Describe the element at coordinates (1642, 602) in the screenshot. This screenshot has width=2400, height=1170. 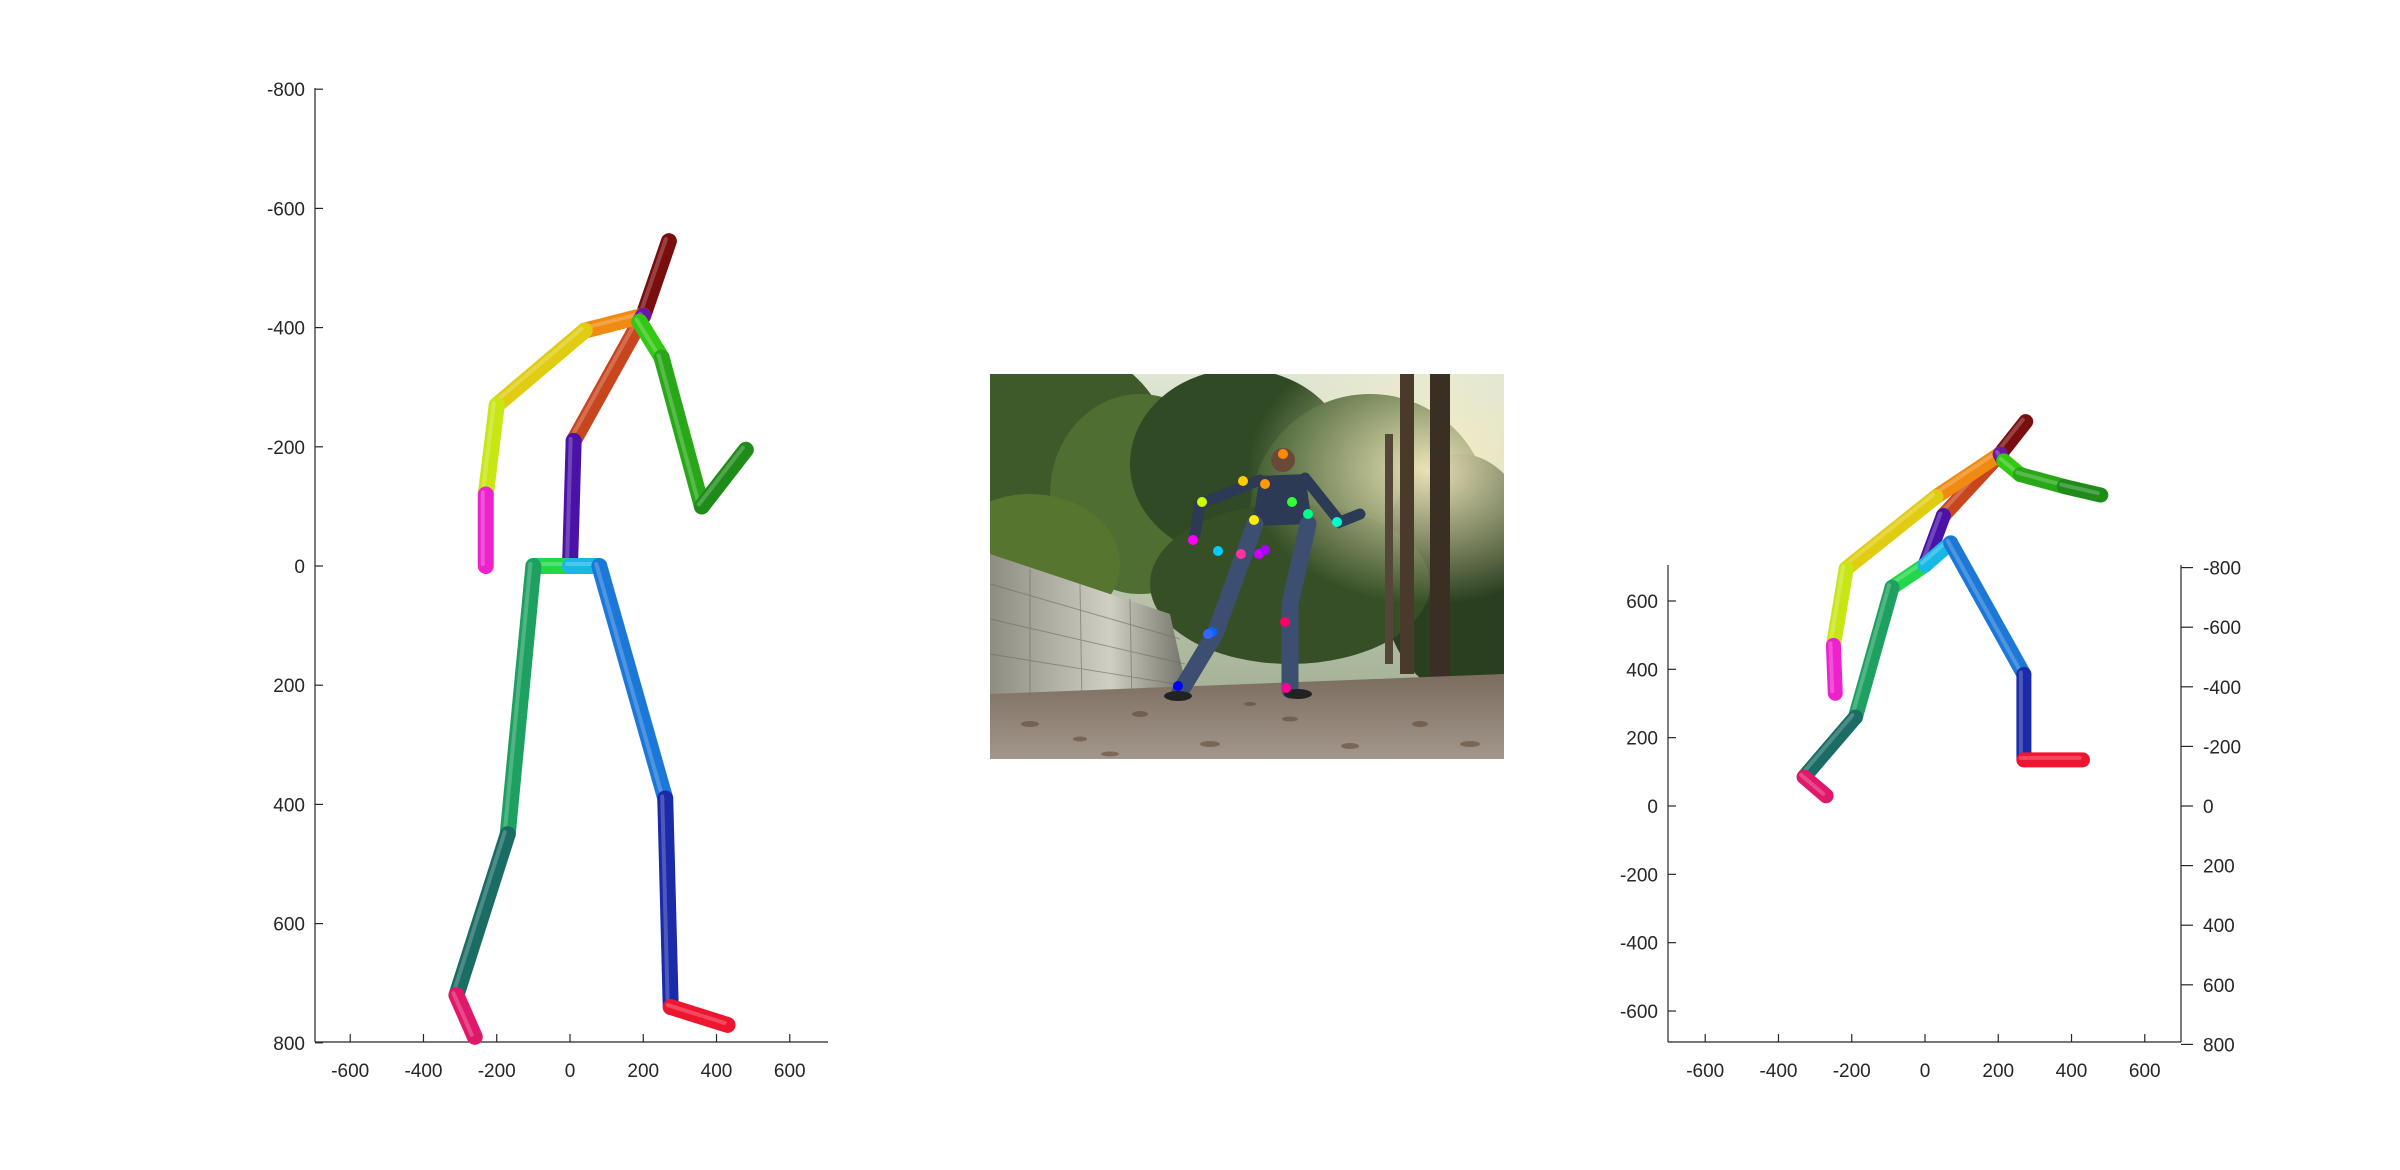
I see `oblique-left-y-tick-label: 600` at that location.